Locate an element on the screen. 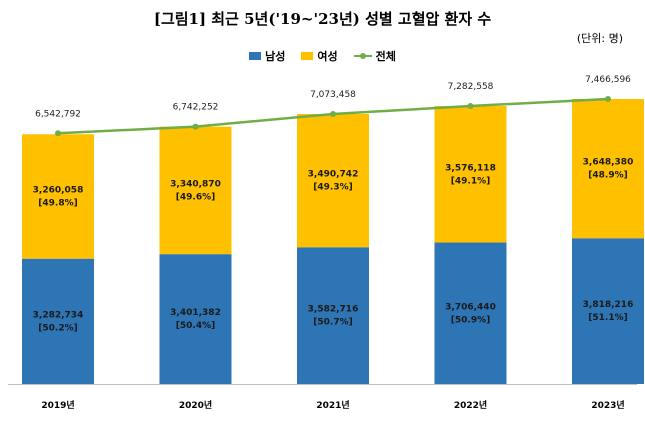  legend-item-male: 남성 is located at coordinates (267, 56).